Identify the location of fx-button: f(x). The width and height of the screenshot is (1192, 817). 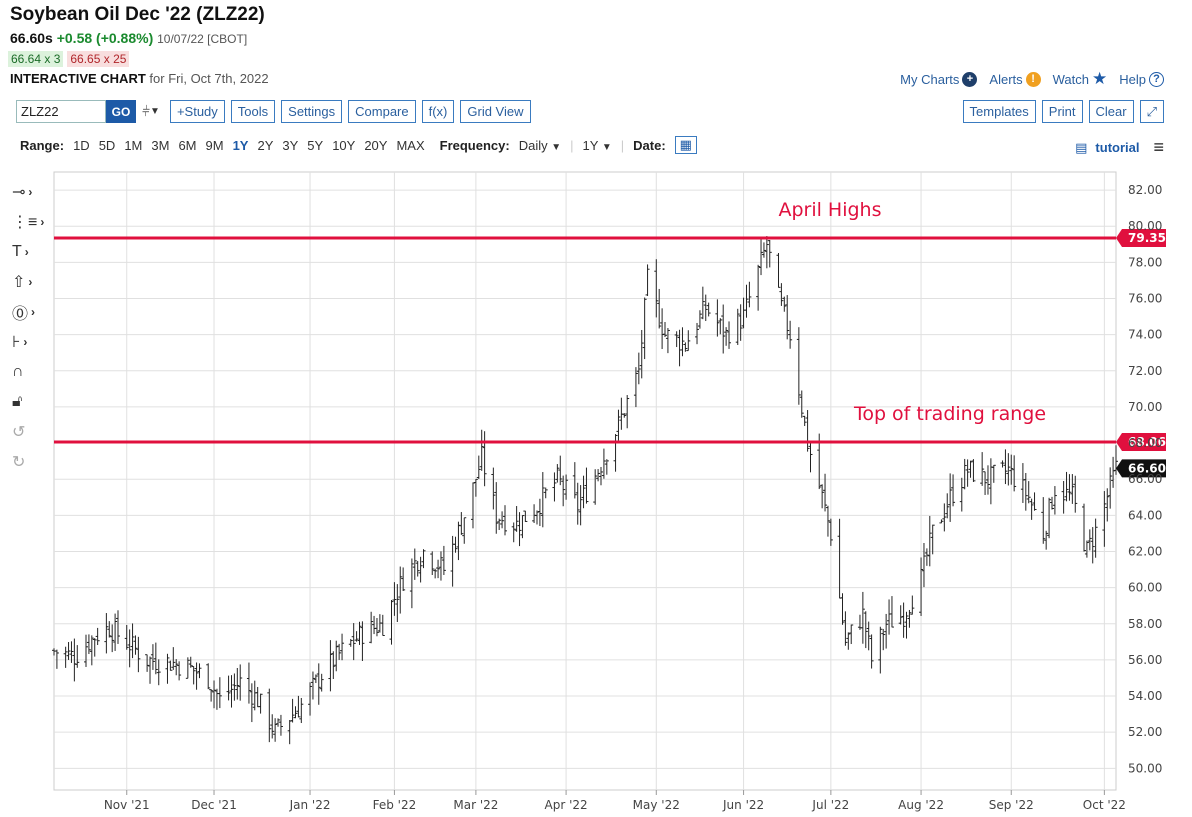
(438, 111).